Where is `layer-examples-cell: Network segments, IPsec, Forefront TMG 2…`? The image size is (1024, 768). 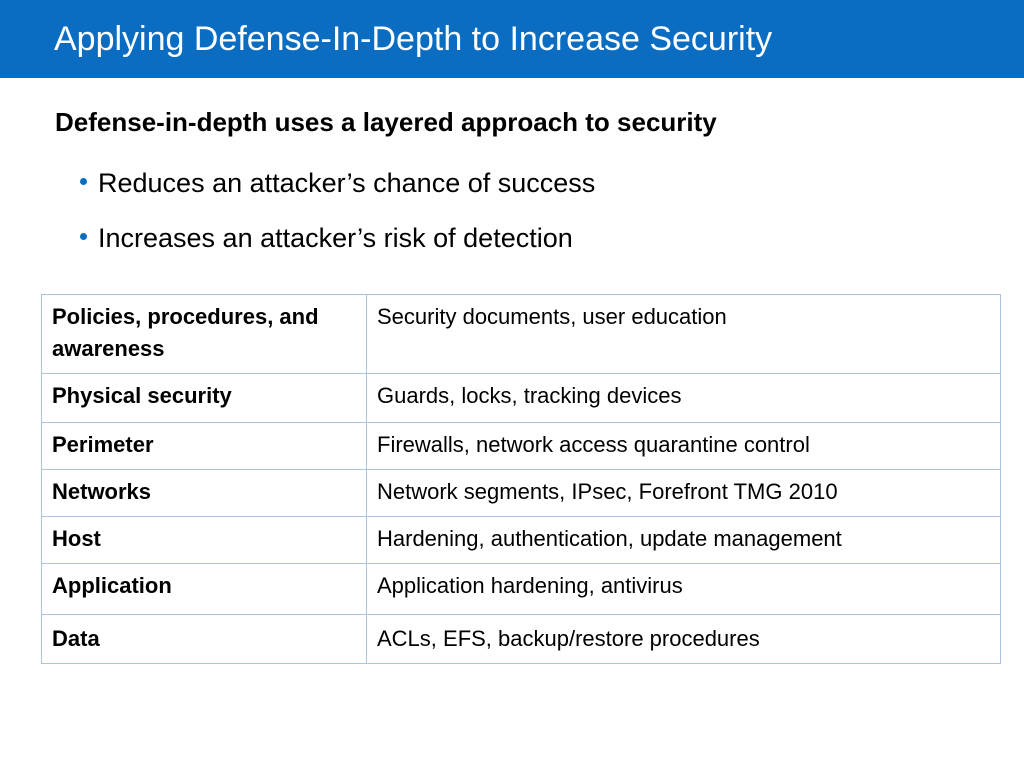 layer-examples-cell: Network segments, IPsec, Forefront TMG 2… is located at coordinates (683, 493).